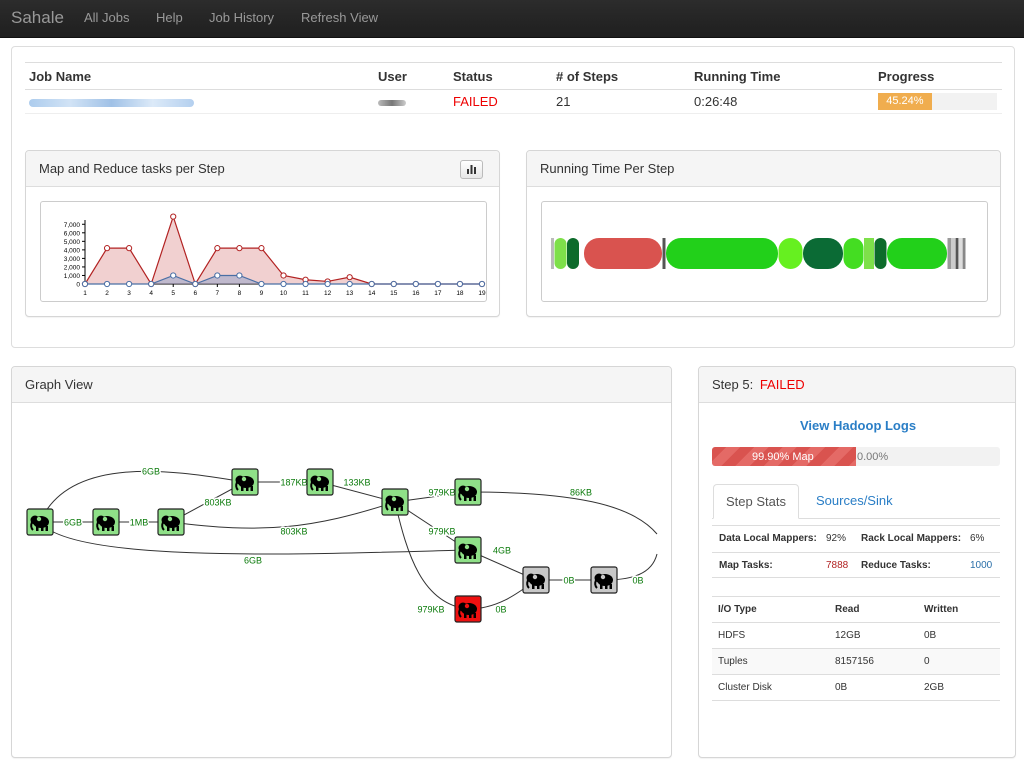 This screenshot has height=764, width=1024. Describe the element at coordinates (107, 17) in the screenshot. I see `nav-all-jobs: All Jobs` at that location.